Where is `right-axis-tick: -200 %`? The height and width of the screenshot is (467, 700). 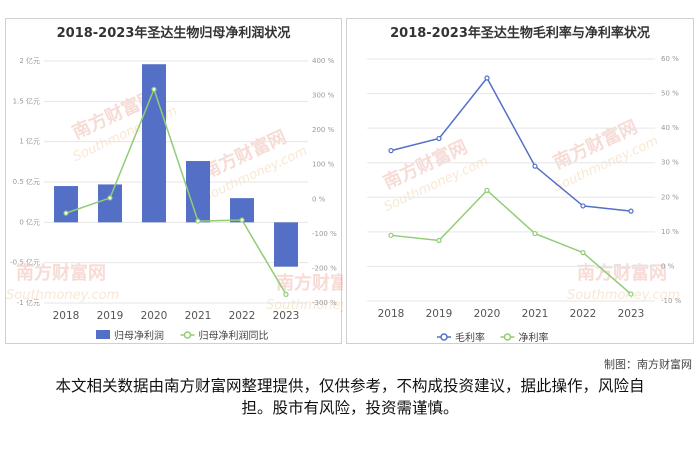 right-axis-tick: -200 % is located at coordinates (324, 268).